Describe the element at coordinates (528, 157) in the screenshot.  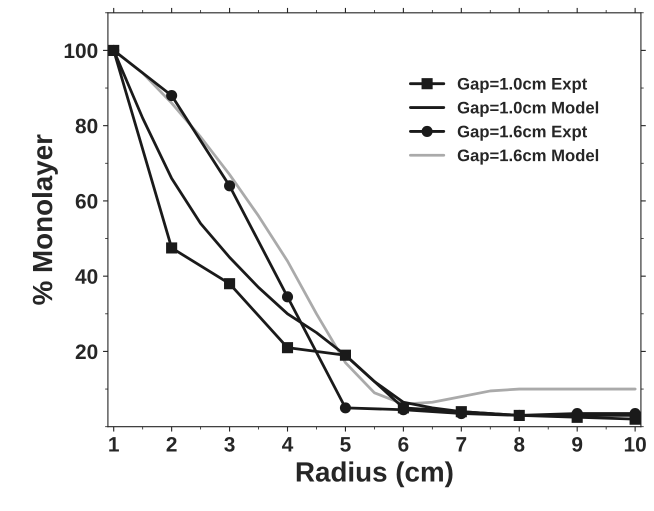
I see `legend-label: Gap=1.6cm Model` at that location.